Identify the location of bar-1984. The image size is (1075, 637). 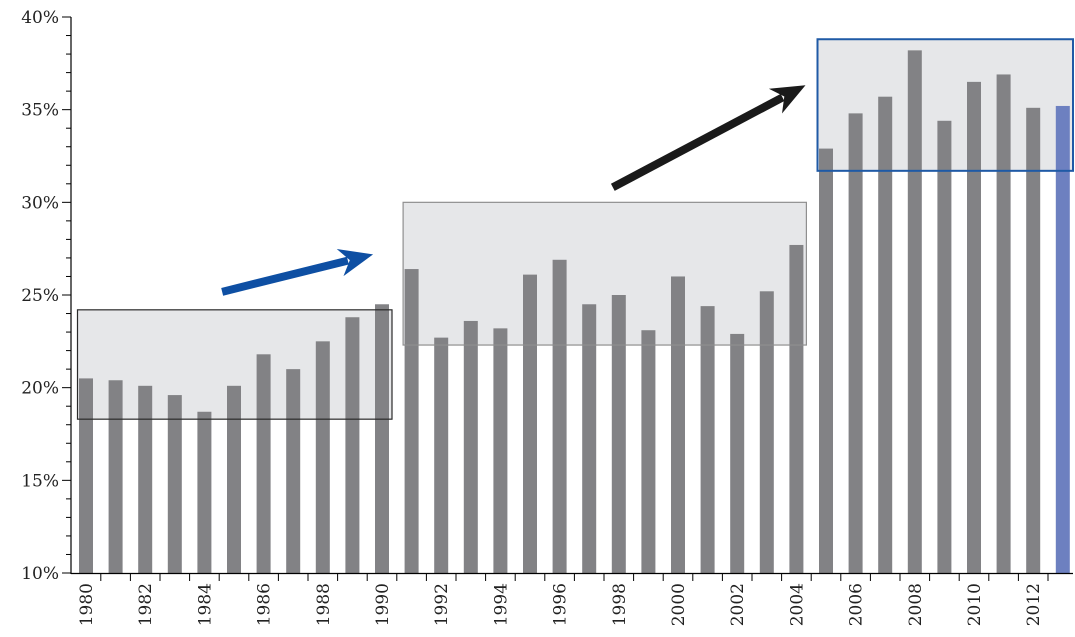
(204, 492).